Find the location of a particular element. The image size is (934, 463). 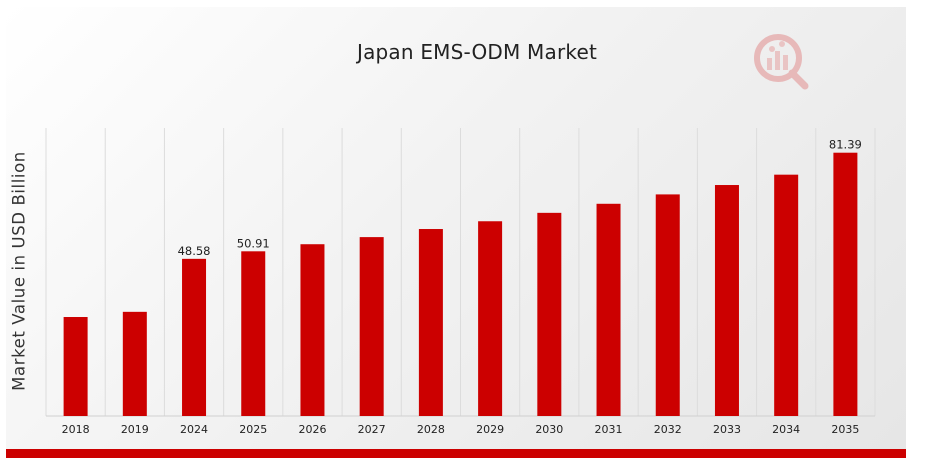

x-tick-label: 2032 is located at coordinates (668, 429).